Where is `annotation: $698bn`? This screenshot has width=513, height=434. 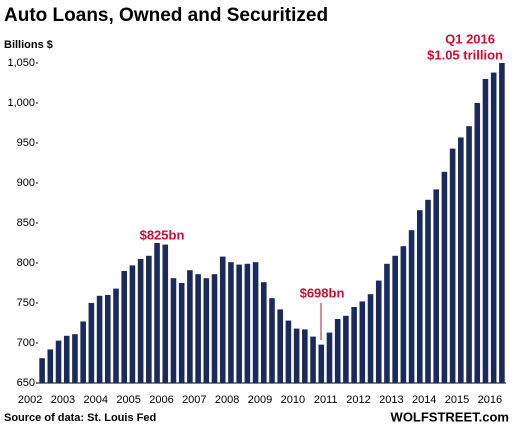 annotation: $698bn is located at coordinates (322, 292).